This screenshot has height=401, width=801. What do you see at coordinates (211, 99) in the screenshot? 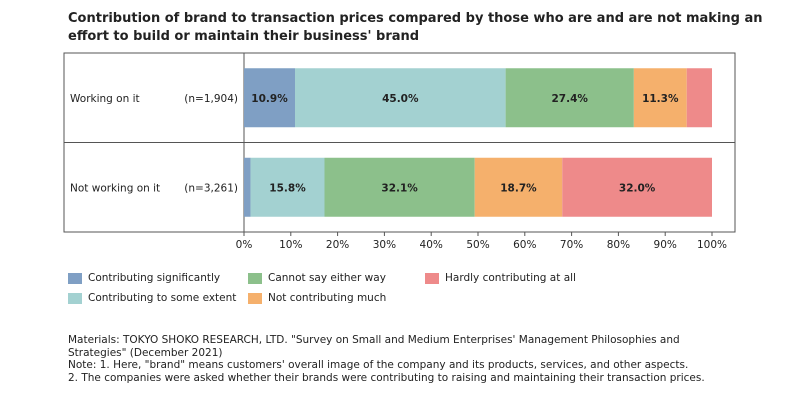
I see `category-n: (n=1,904)` at bounding box center [211, 99].